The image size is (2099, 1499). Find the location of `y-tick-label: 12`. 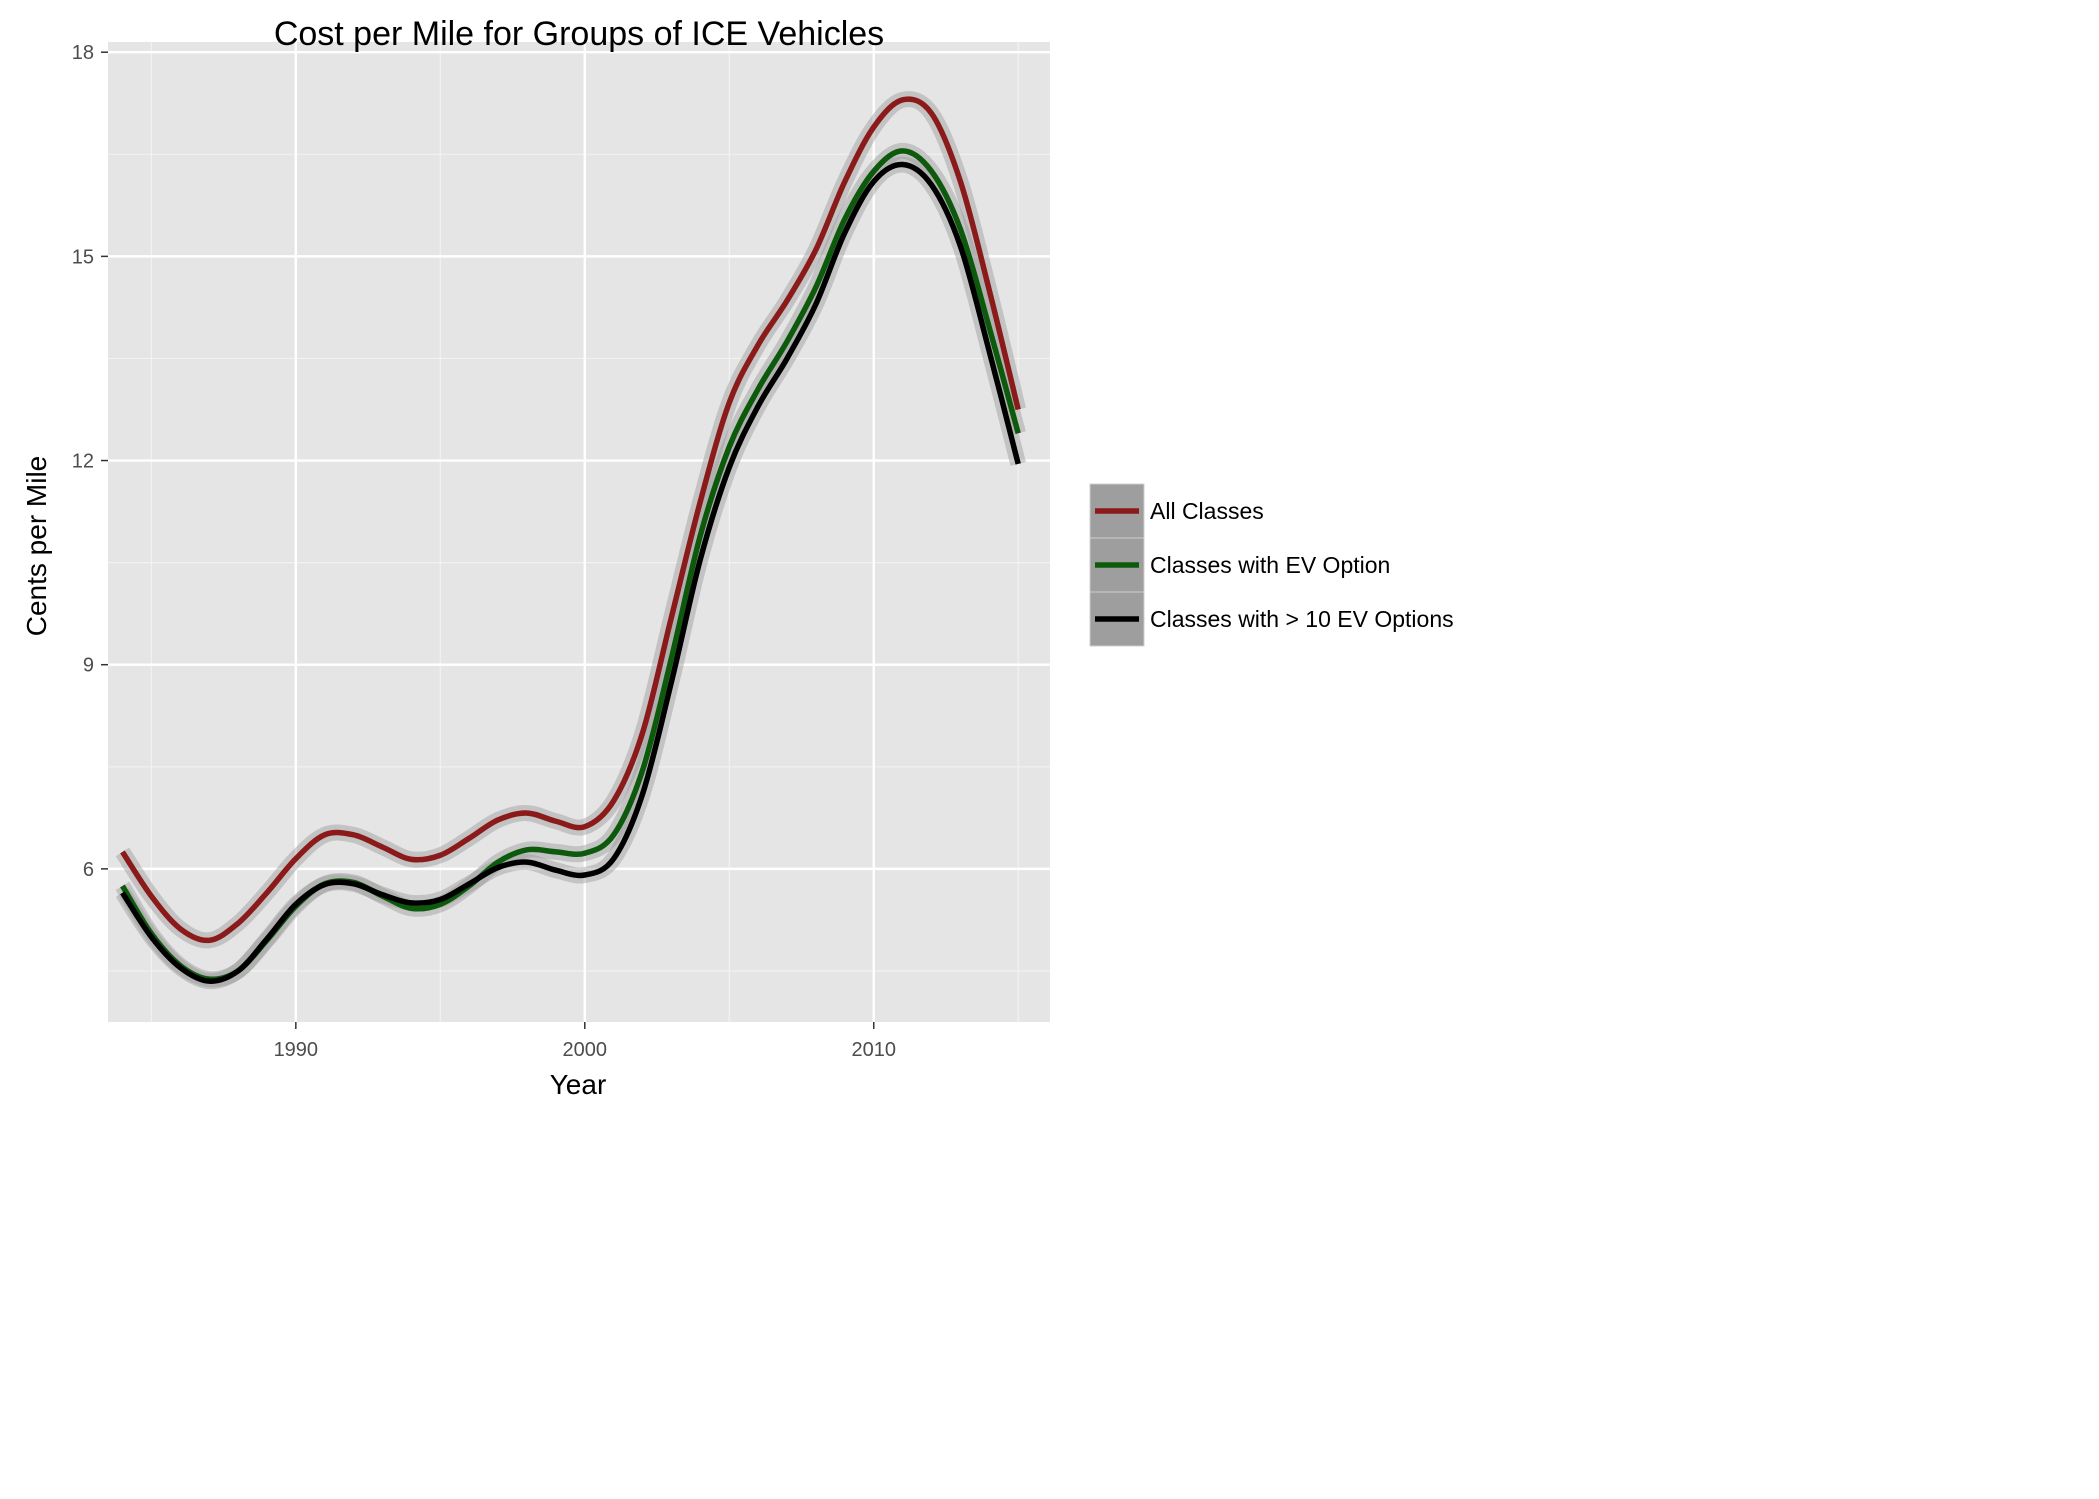

y-tick-label: 12 is located at coordinates (83, 462).